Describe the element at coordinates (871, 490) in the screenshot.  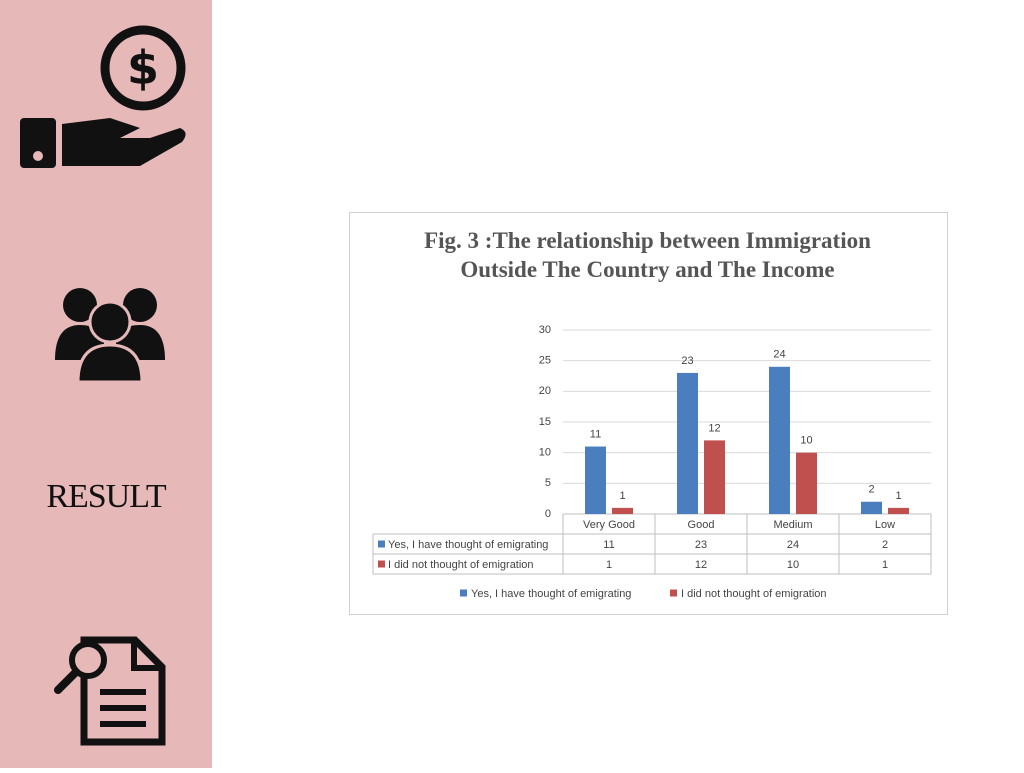
I see `data-label: 2` at that location.